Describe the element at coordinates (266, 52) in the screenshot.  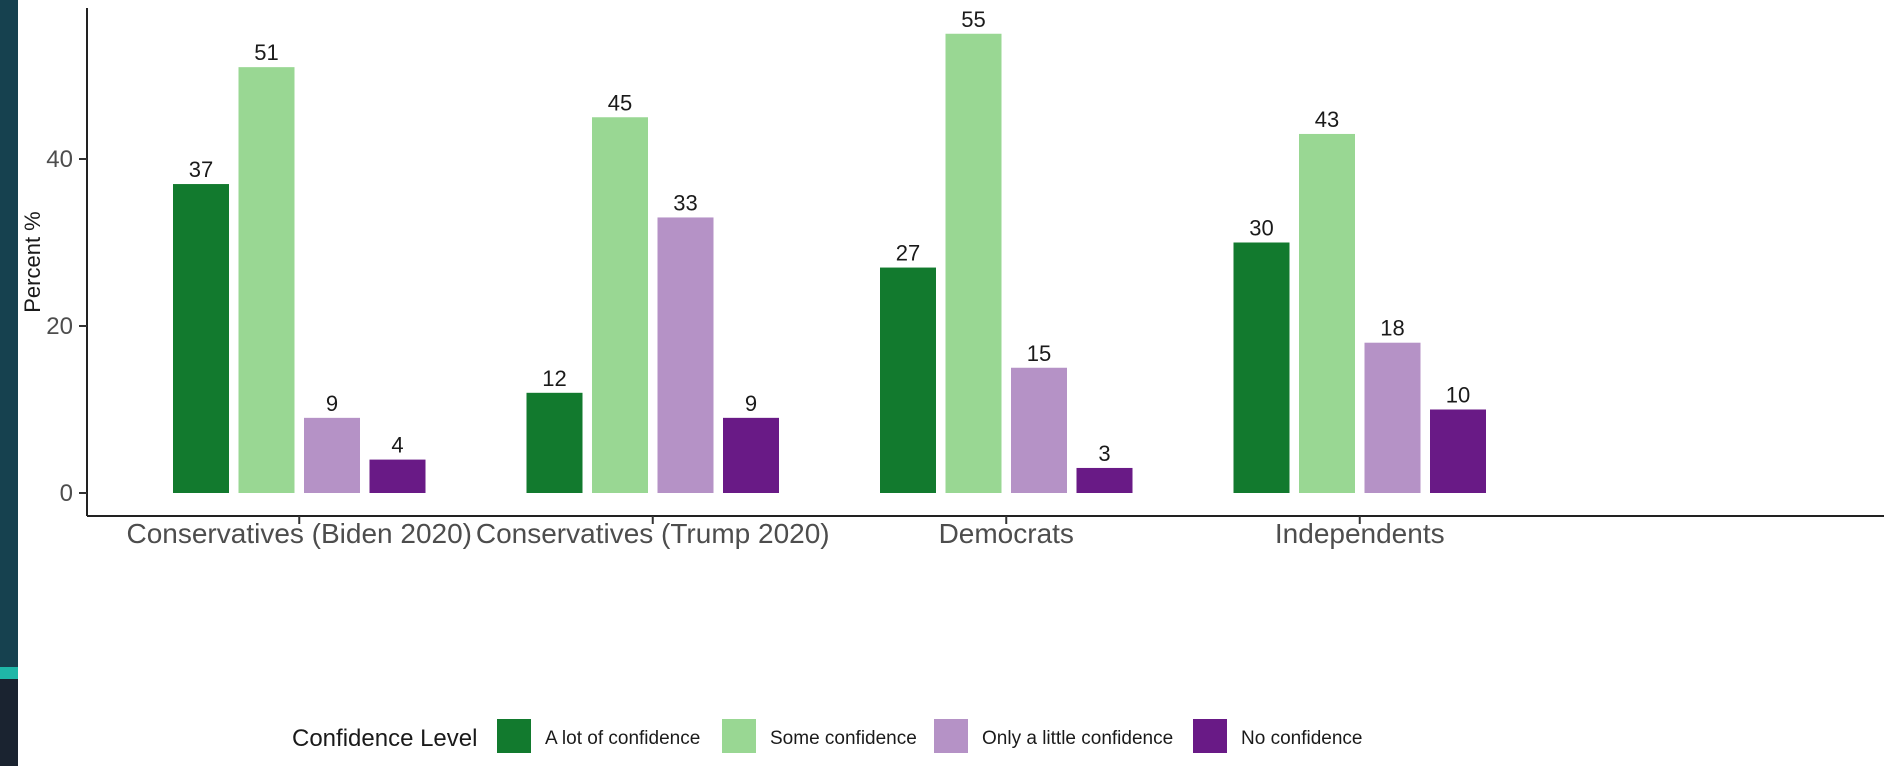
I see `data-label: 51` at that location.